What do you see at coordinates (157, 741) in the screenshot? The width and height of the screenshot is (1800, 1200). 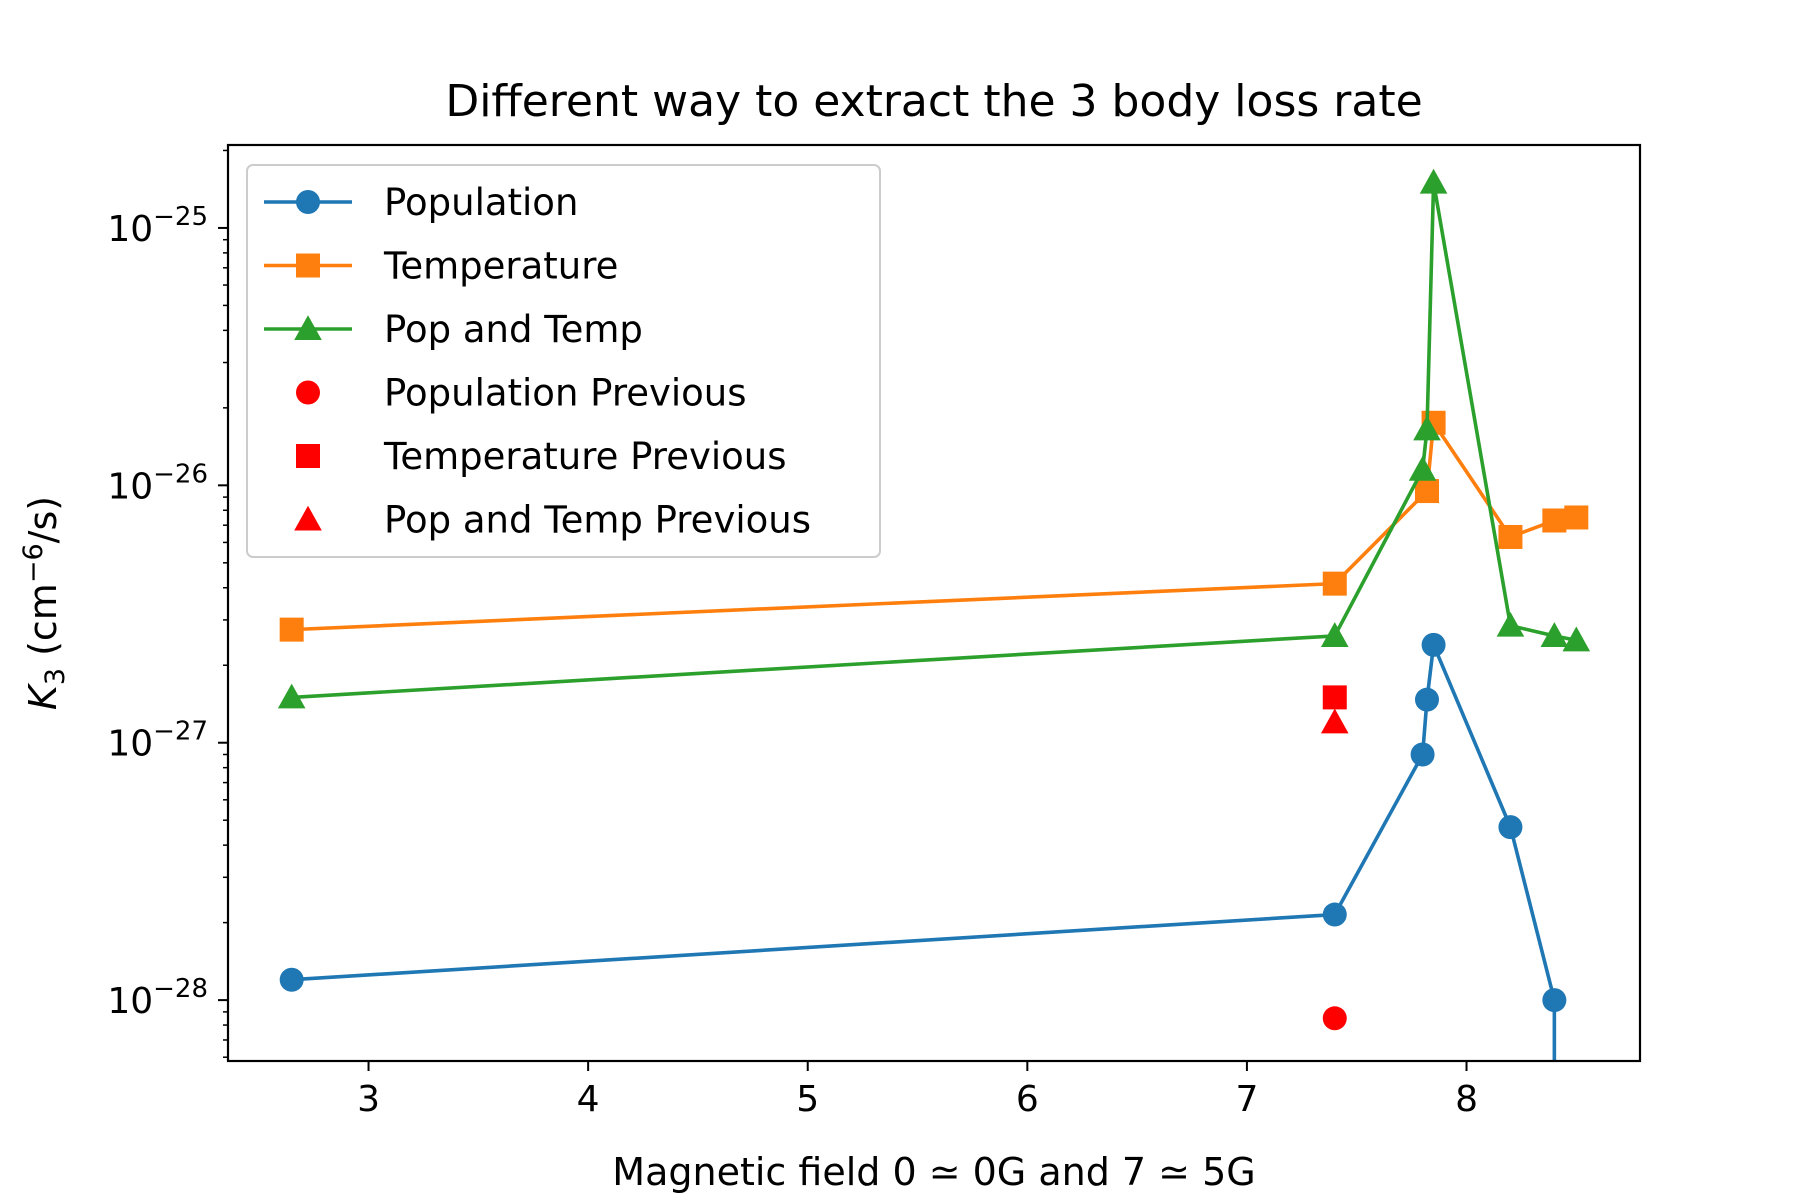 I see `y-tick-label: 10−27` at bounding box center [157, 741].